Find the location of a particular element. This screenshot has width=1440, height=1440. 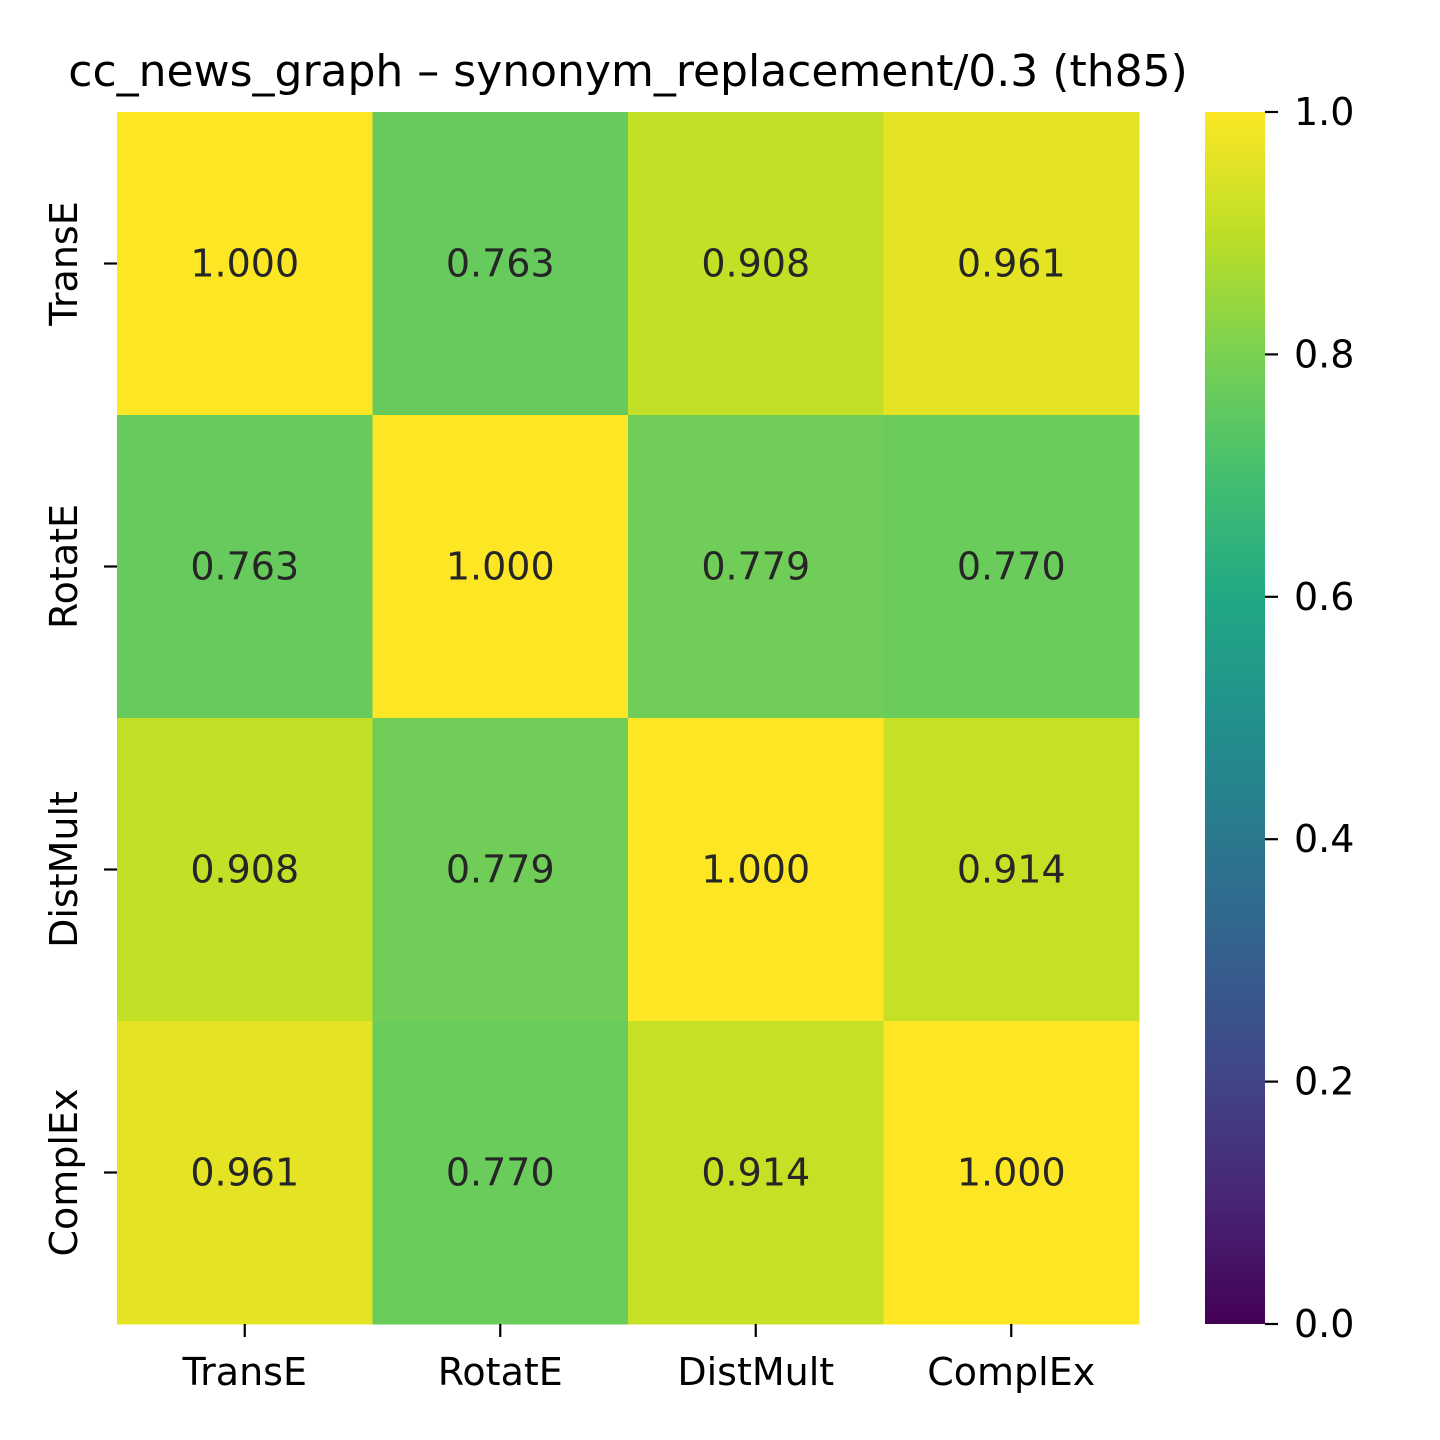

colorbar-tick-label: 0.8 is located at coordinates (1324, 354).